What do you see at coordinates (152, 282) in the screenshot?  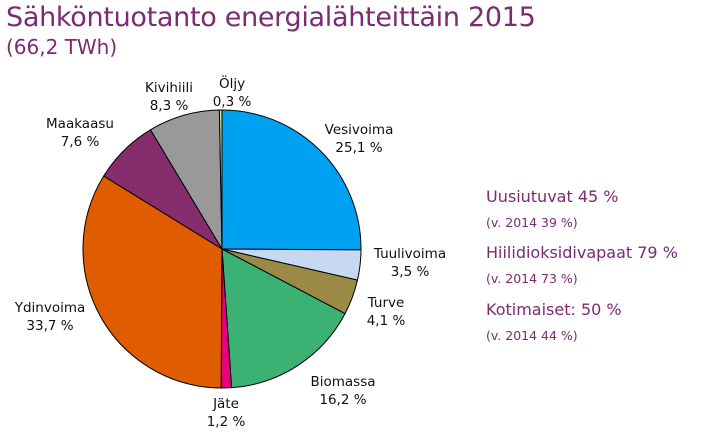 I see `pie-slice-ydinvoima` at bounding box center [152, 282].